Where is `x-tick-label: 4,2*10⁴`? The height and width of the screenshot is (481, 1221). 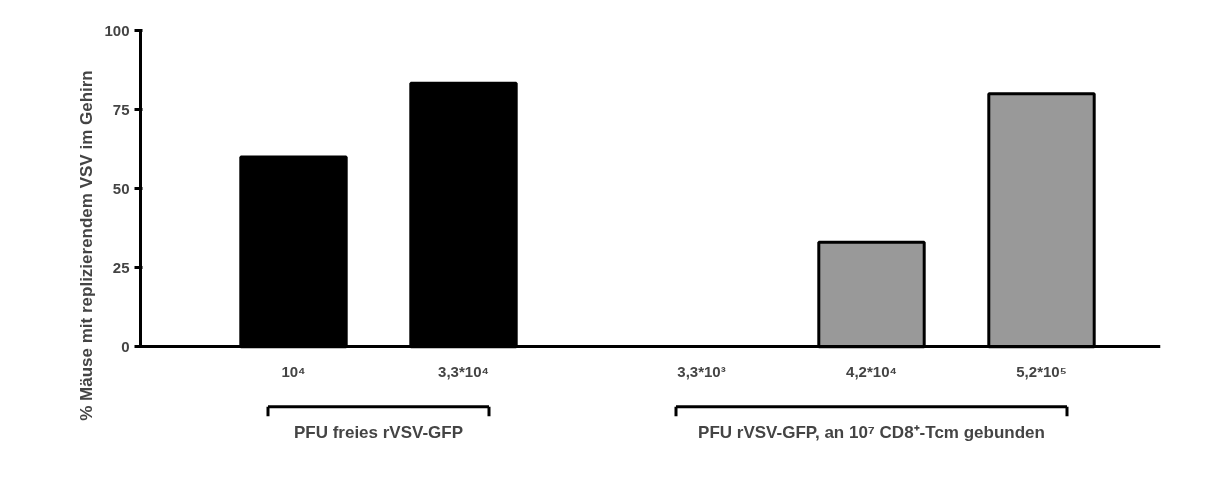 x-tick-label: 4,2*10⁴ is located at coordinates (871, 371).